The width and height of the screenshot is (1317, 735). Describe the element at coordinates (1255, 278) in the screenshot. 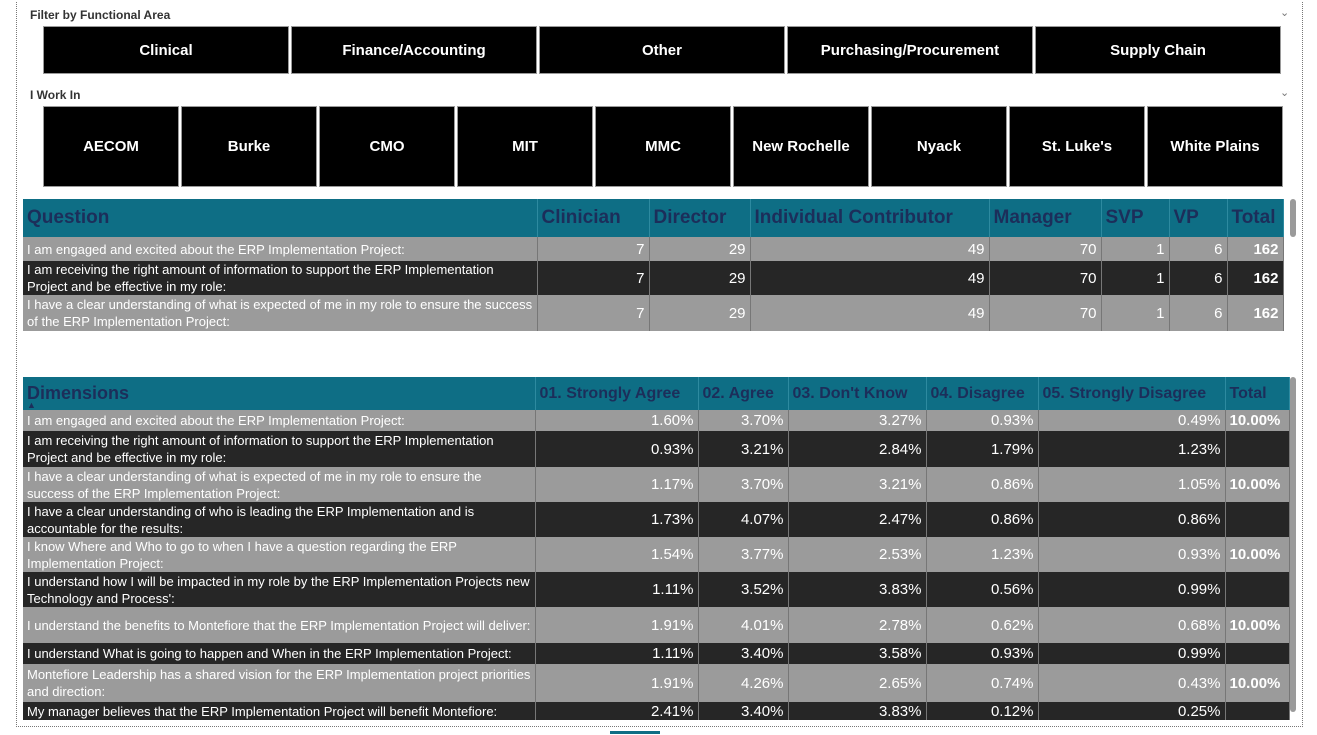

I see `value-cell: 162` at that location.